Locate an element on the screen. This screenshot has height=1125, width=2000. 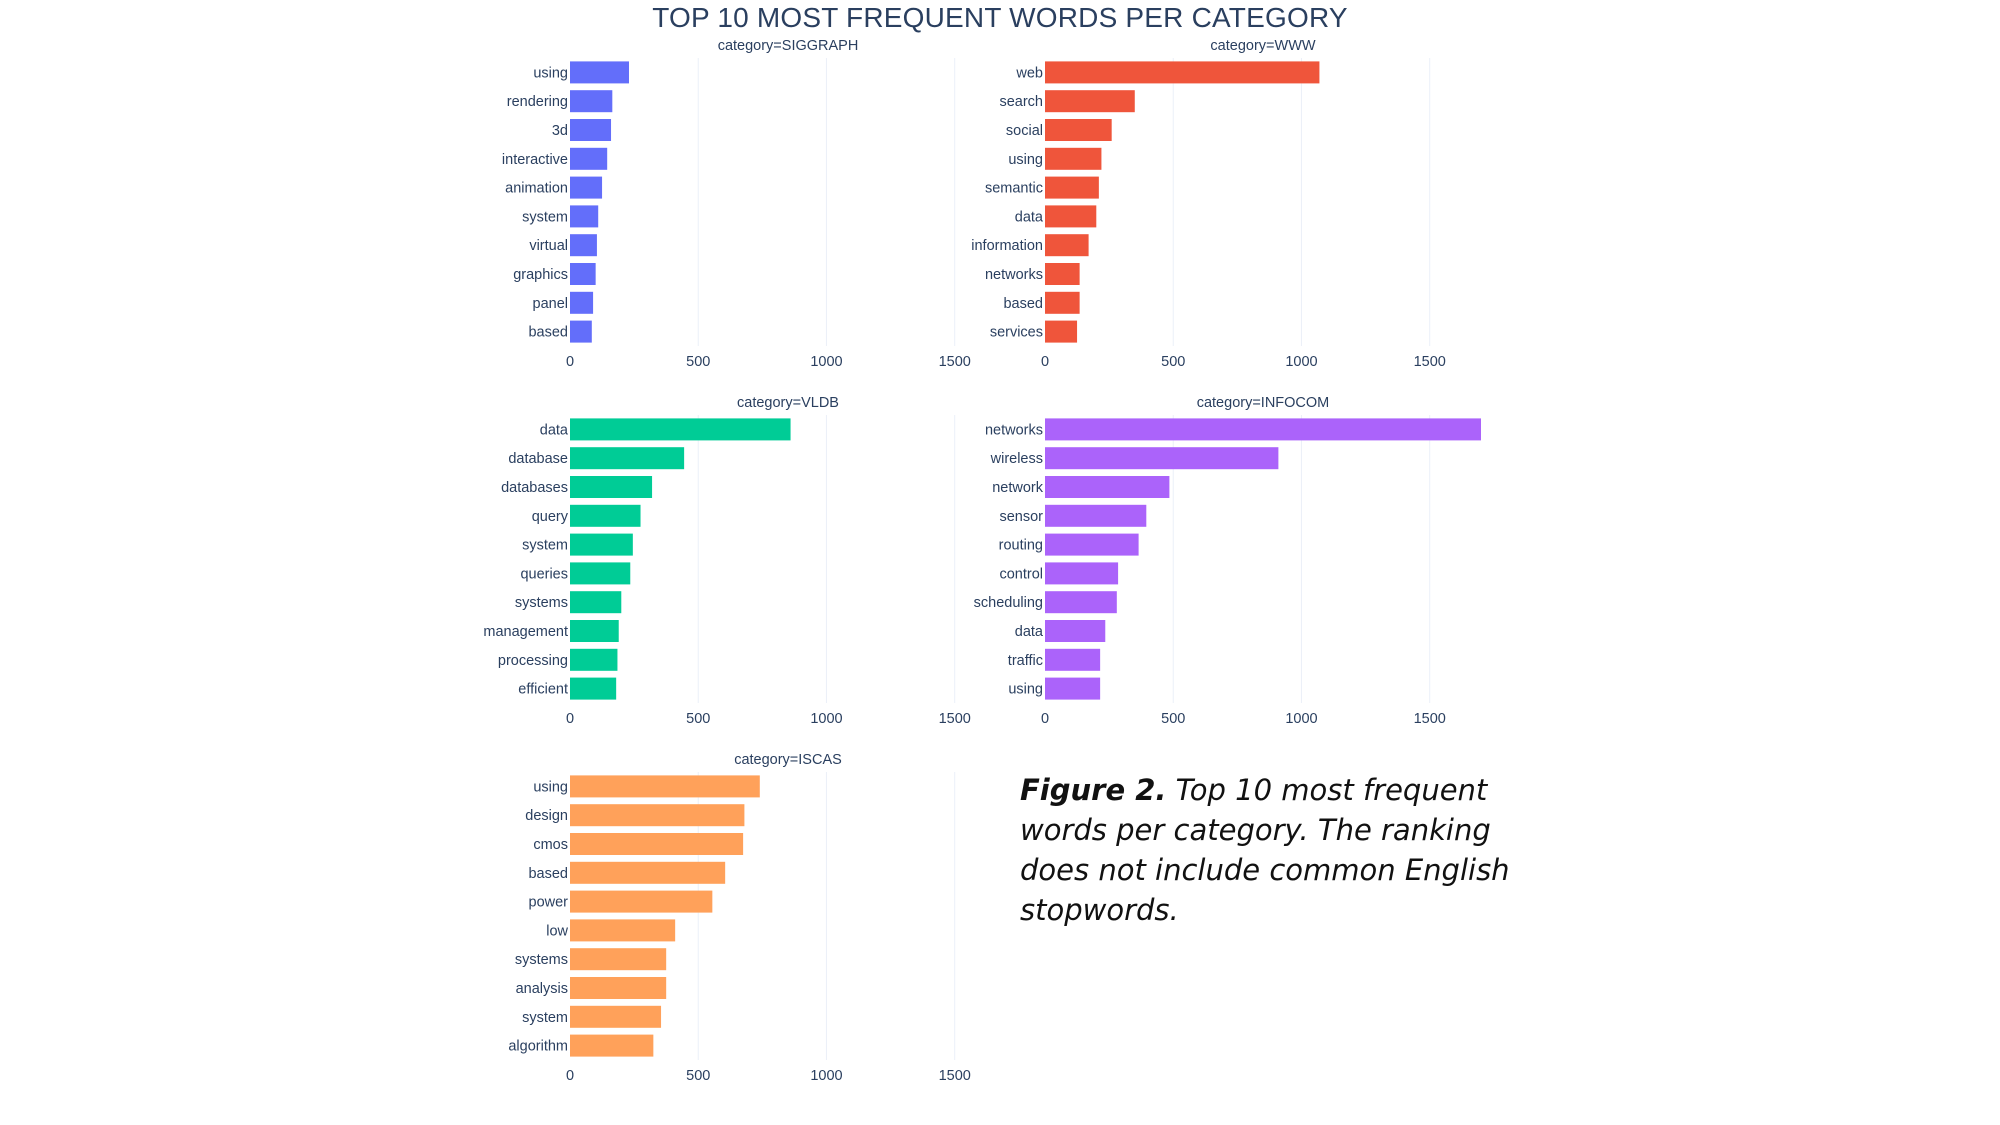
category-label: cmos is located at coordinates (550, 845).